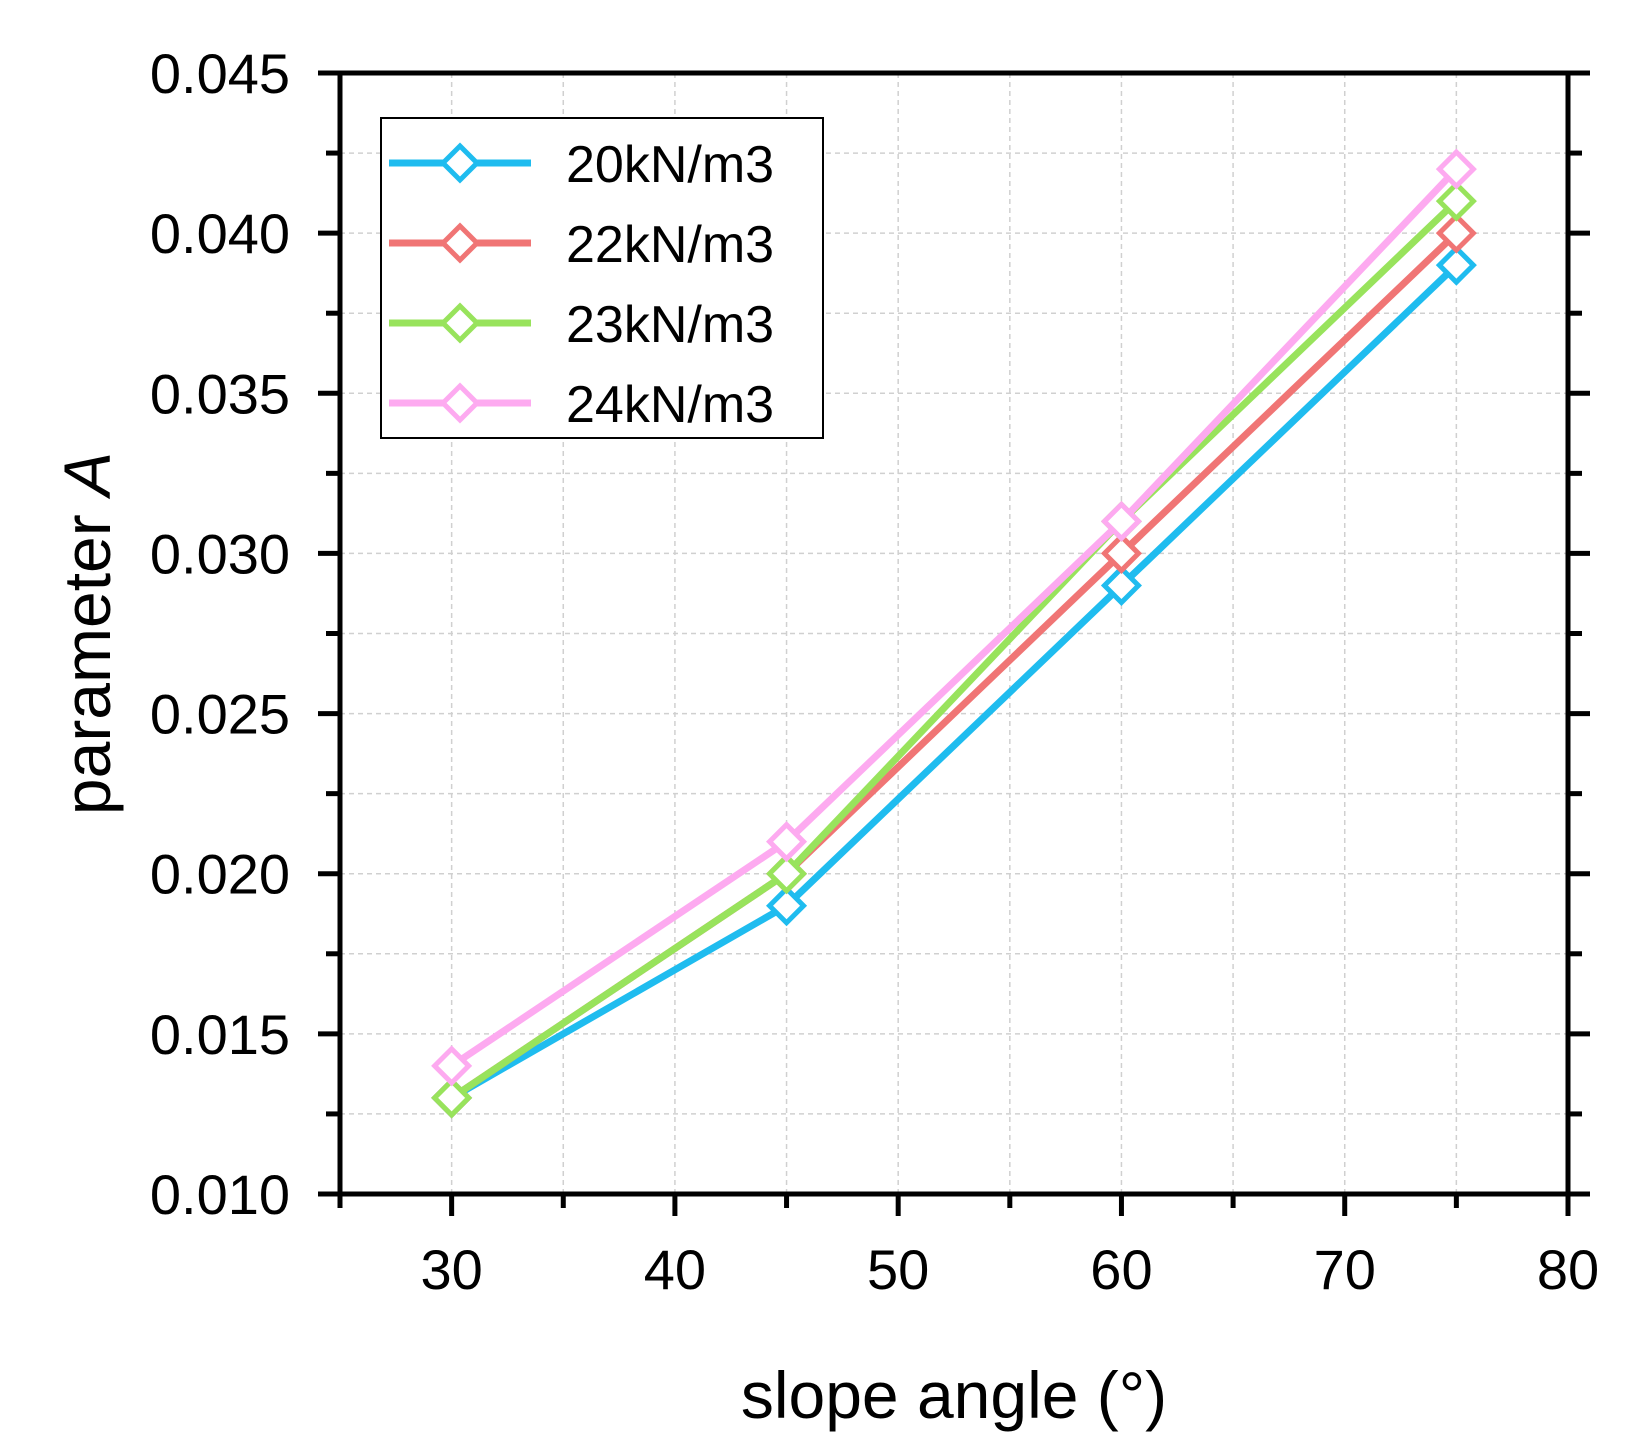 Image resolution: width=1630 pixels, height=1451 pixels. I want to click on y-tick-label: 0.035, so click(220, 393).